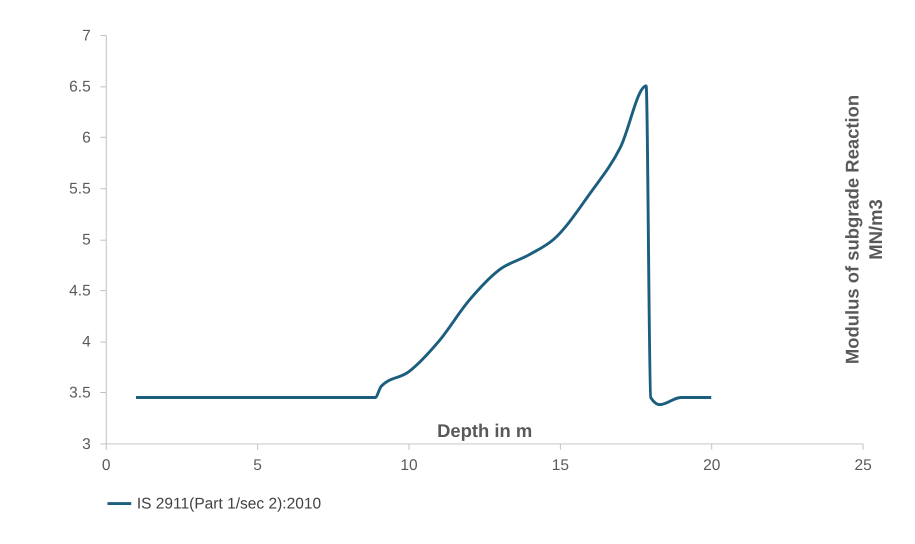 Image resolution: width=915 pixels, height=544 pixels. I want to click on x-tick-label: 5, so click(257, 465).